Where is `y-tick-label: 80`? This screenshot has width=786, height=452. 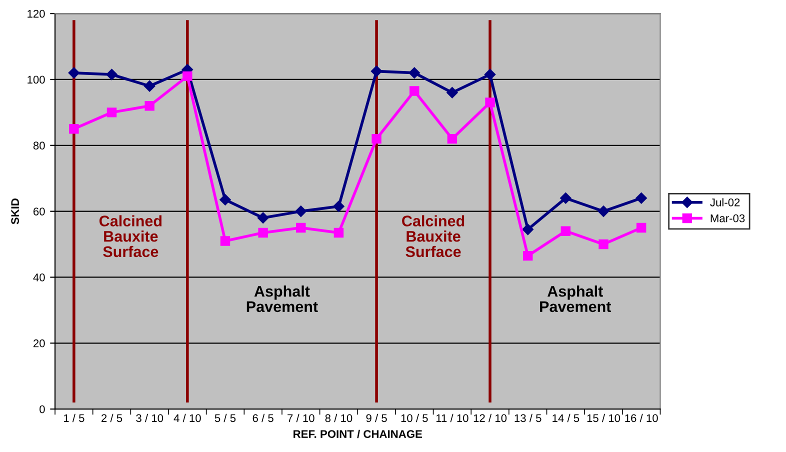
y-tick-label: 80 is located at coordinates (39, 146).